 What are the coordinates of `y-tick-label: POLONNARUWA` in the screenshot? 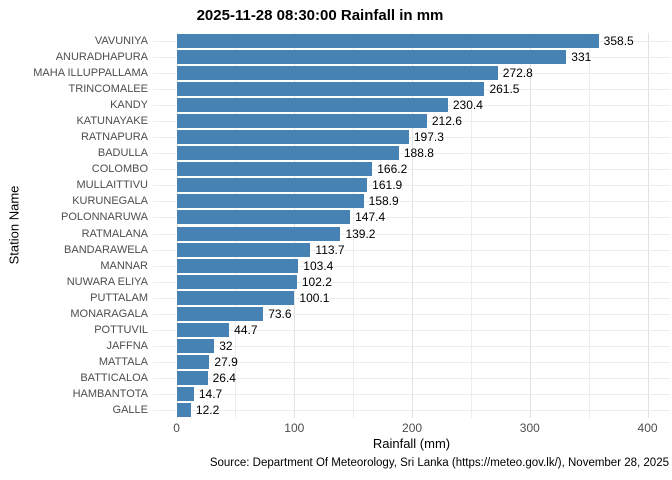 It's located at (104, 217).